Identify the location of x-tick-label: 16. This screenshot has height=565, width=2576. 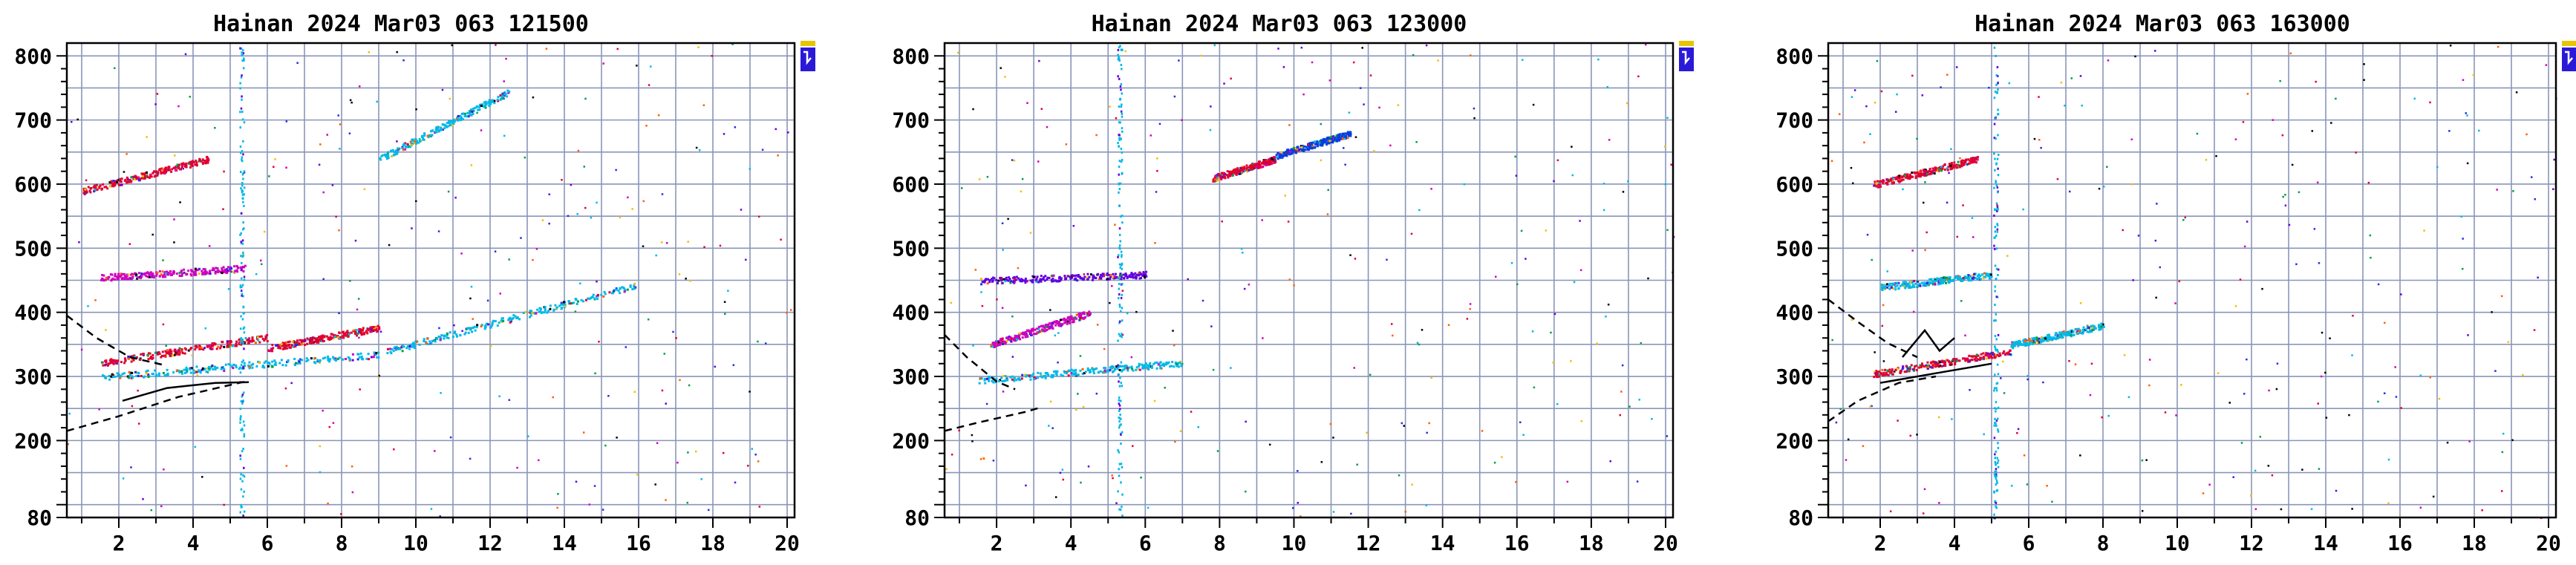
(1517, 543).